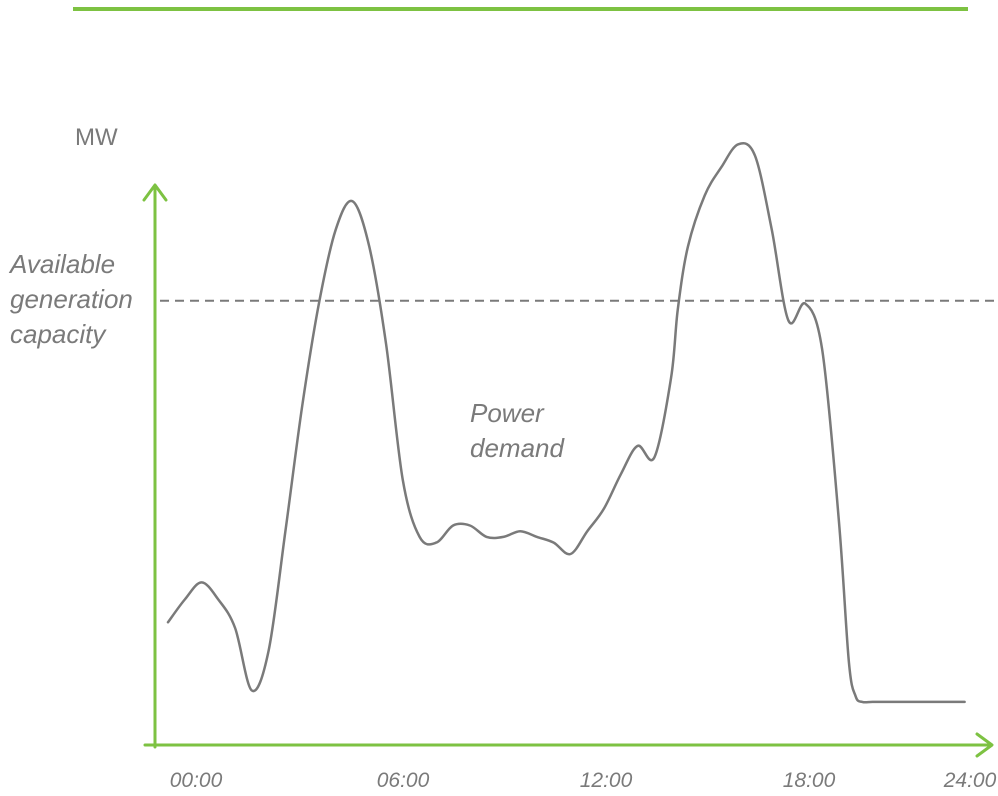 The image size is (998, 796). Describe the element at coordinates (196, 780) in the screenshot. I see `x-tick-label: 00:00` at that location.